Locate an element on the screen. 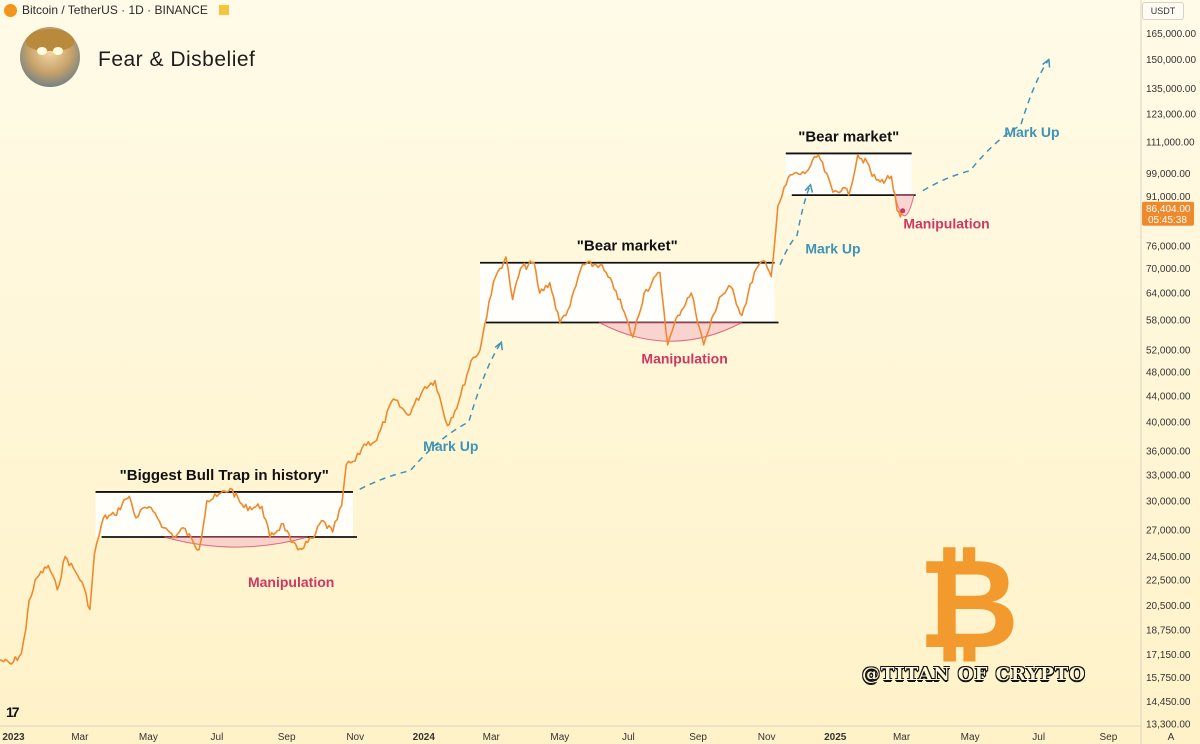 Image resolution: width=1200 pixels, height=744 pixels. x-tick-label-13: Mar is located at coordinates (902, 737).